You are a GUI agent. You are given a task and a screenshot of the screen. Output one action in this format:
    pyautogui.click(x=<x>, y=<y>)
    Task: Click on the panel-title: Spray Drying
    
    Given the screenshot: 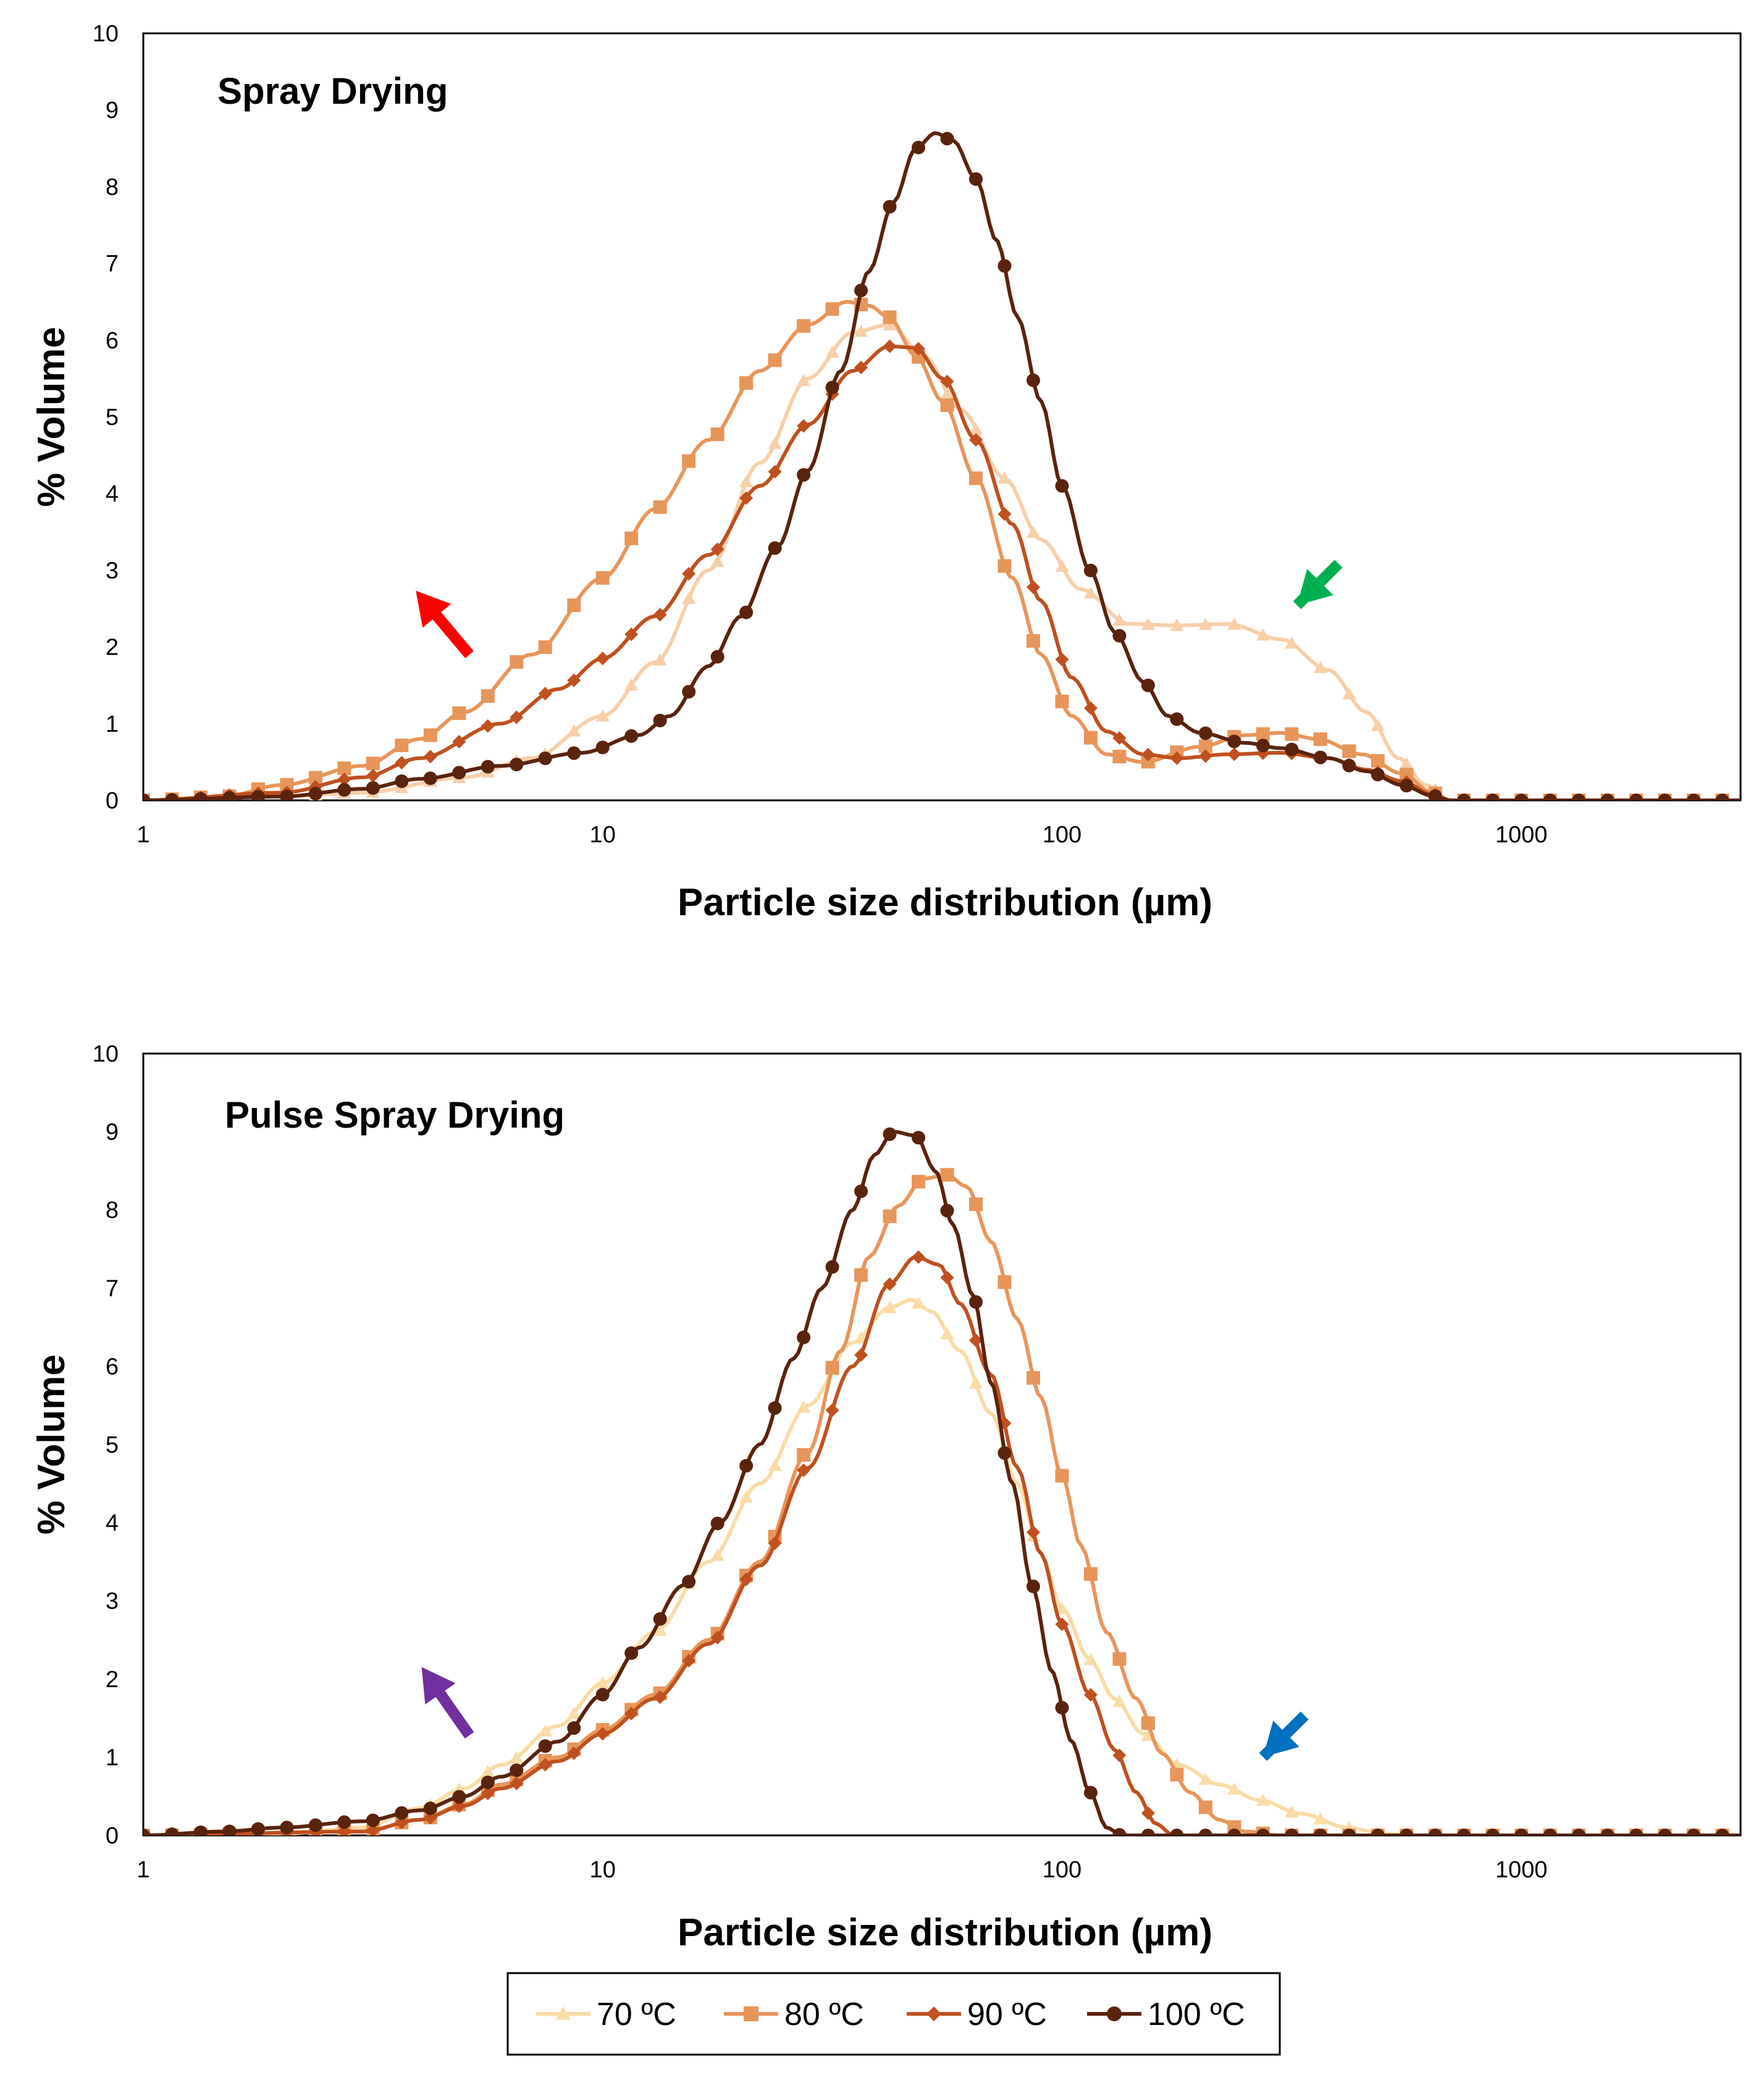 What is the action you would take?
    pyautogui.click(x=333, y=91)
    